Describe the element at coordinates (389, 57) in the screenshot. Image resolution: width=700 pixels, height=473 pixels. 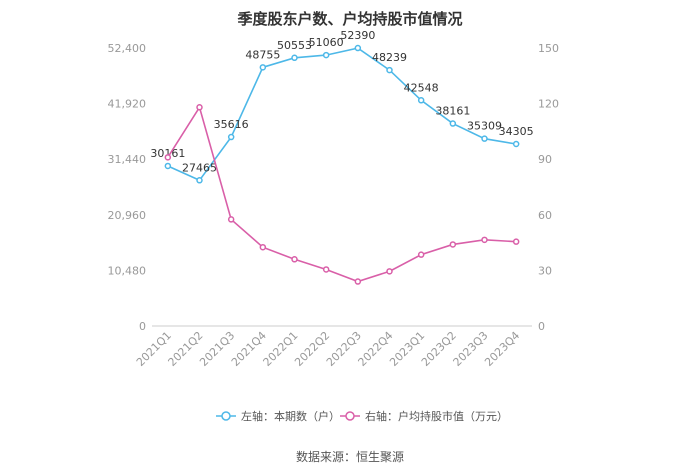
I see `households-data-label: 48239` at that location.